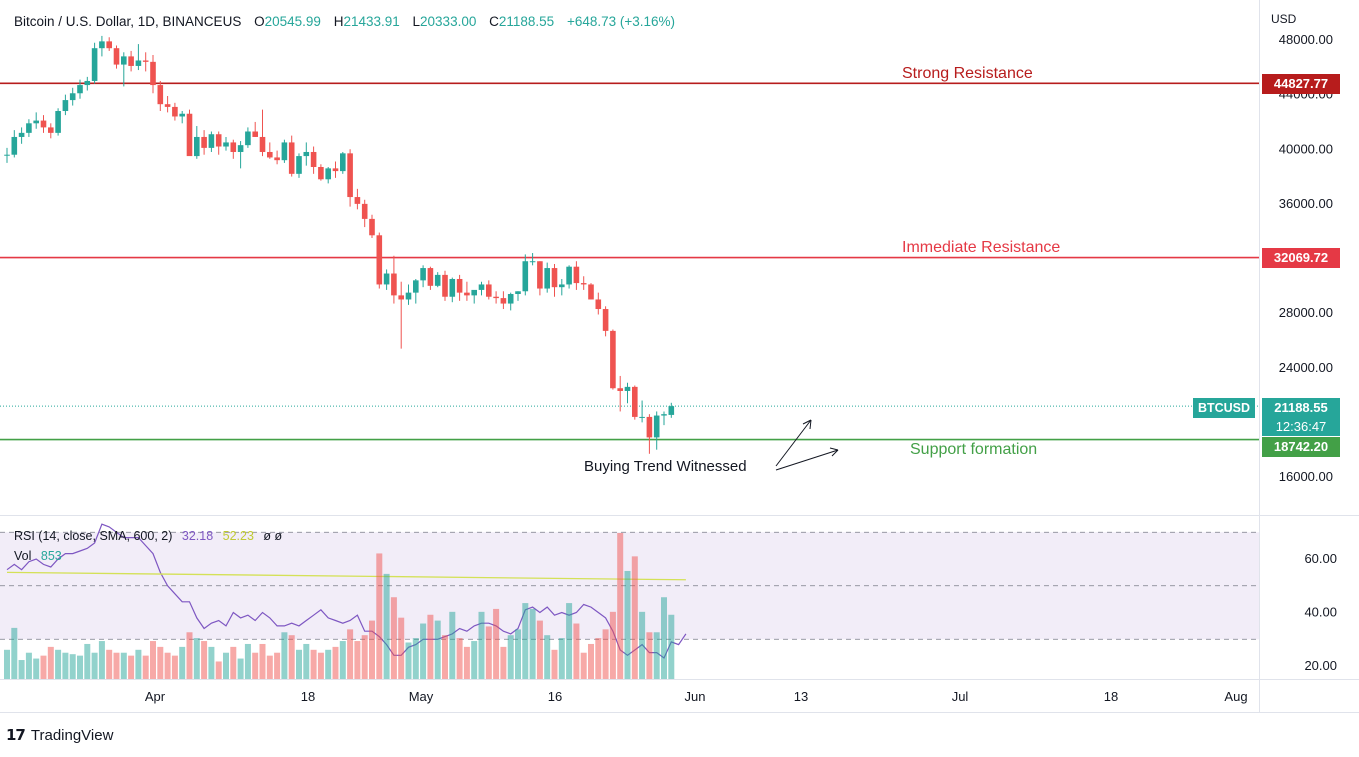 The image size is (1359, 757). Describe the element at coordinates (1306, 476) in the screenshot. I see `price-tick-6: 16000.00` at that location.